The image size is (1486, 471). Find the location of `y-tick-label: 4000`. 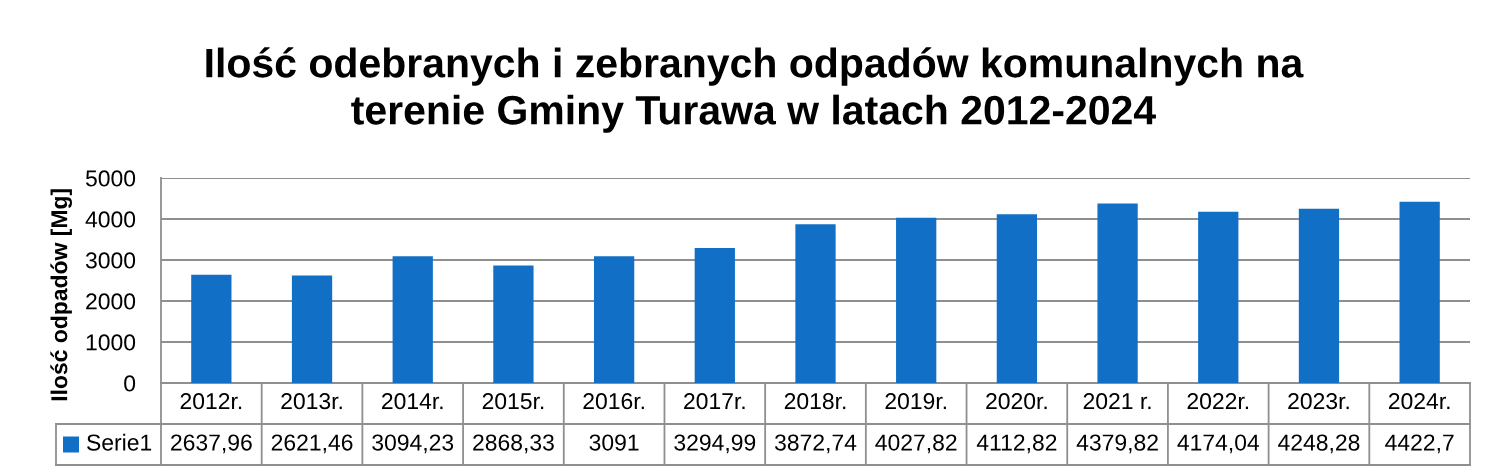

y-tick-label: 4000 is located at coordinates (110, 219).